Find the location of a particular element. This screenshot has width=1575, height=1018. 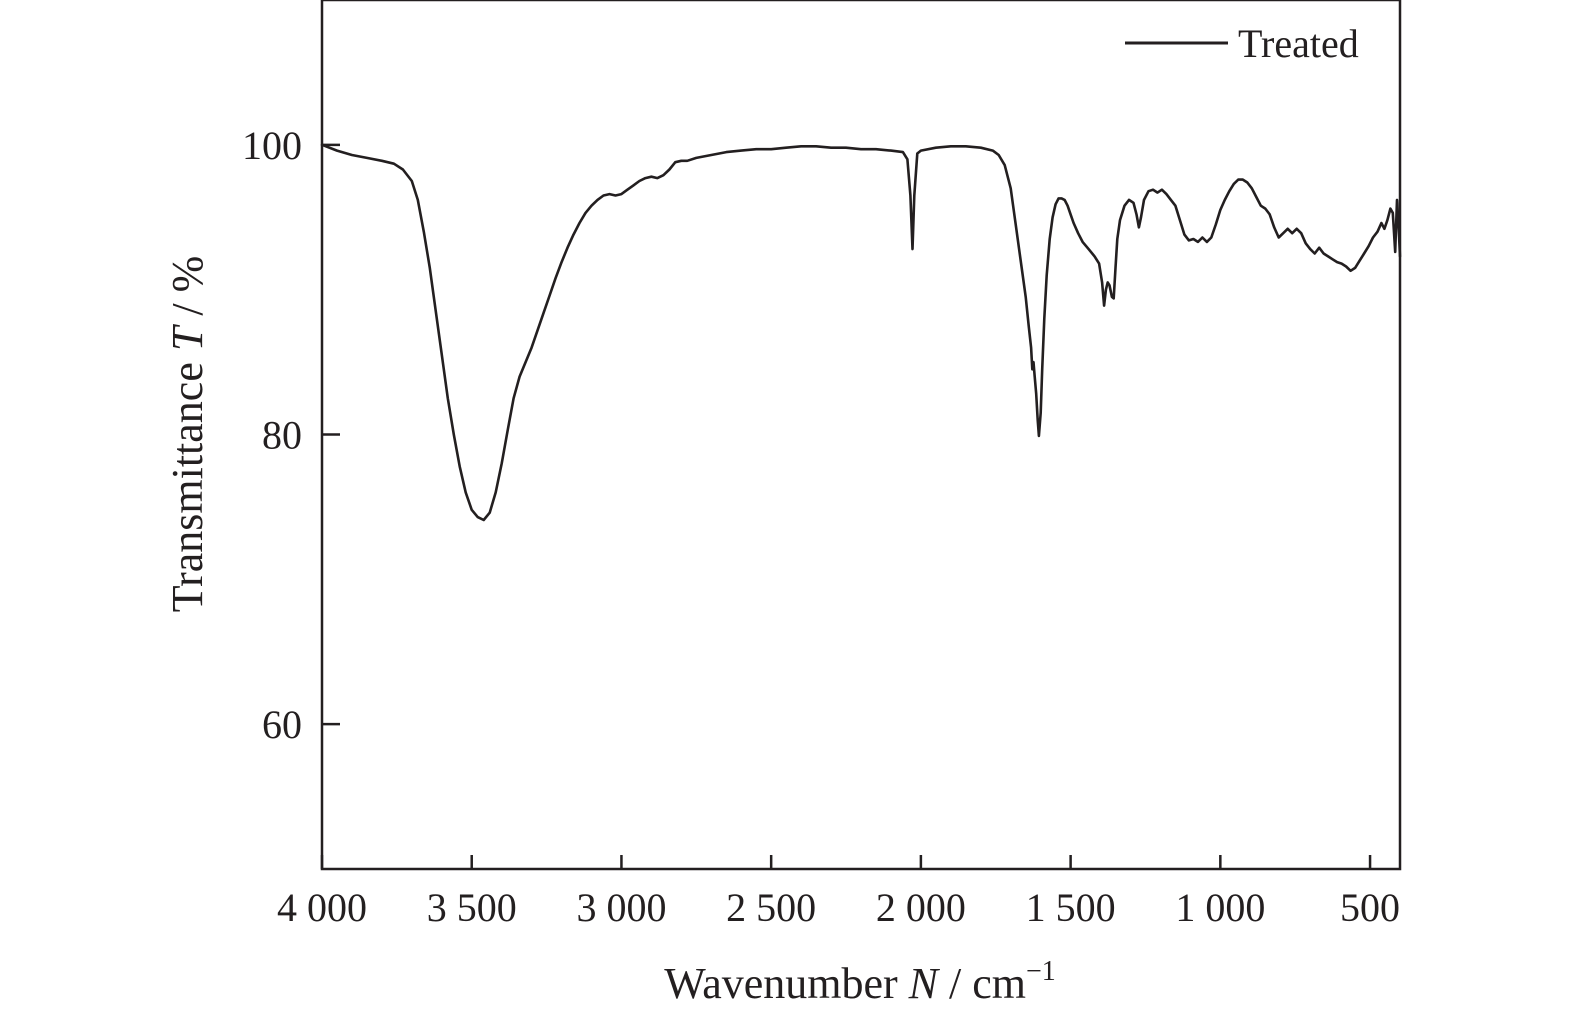

legend: Treated is located at coordinates (1242, 43).